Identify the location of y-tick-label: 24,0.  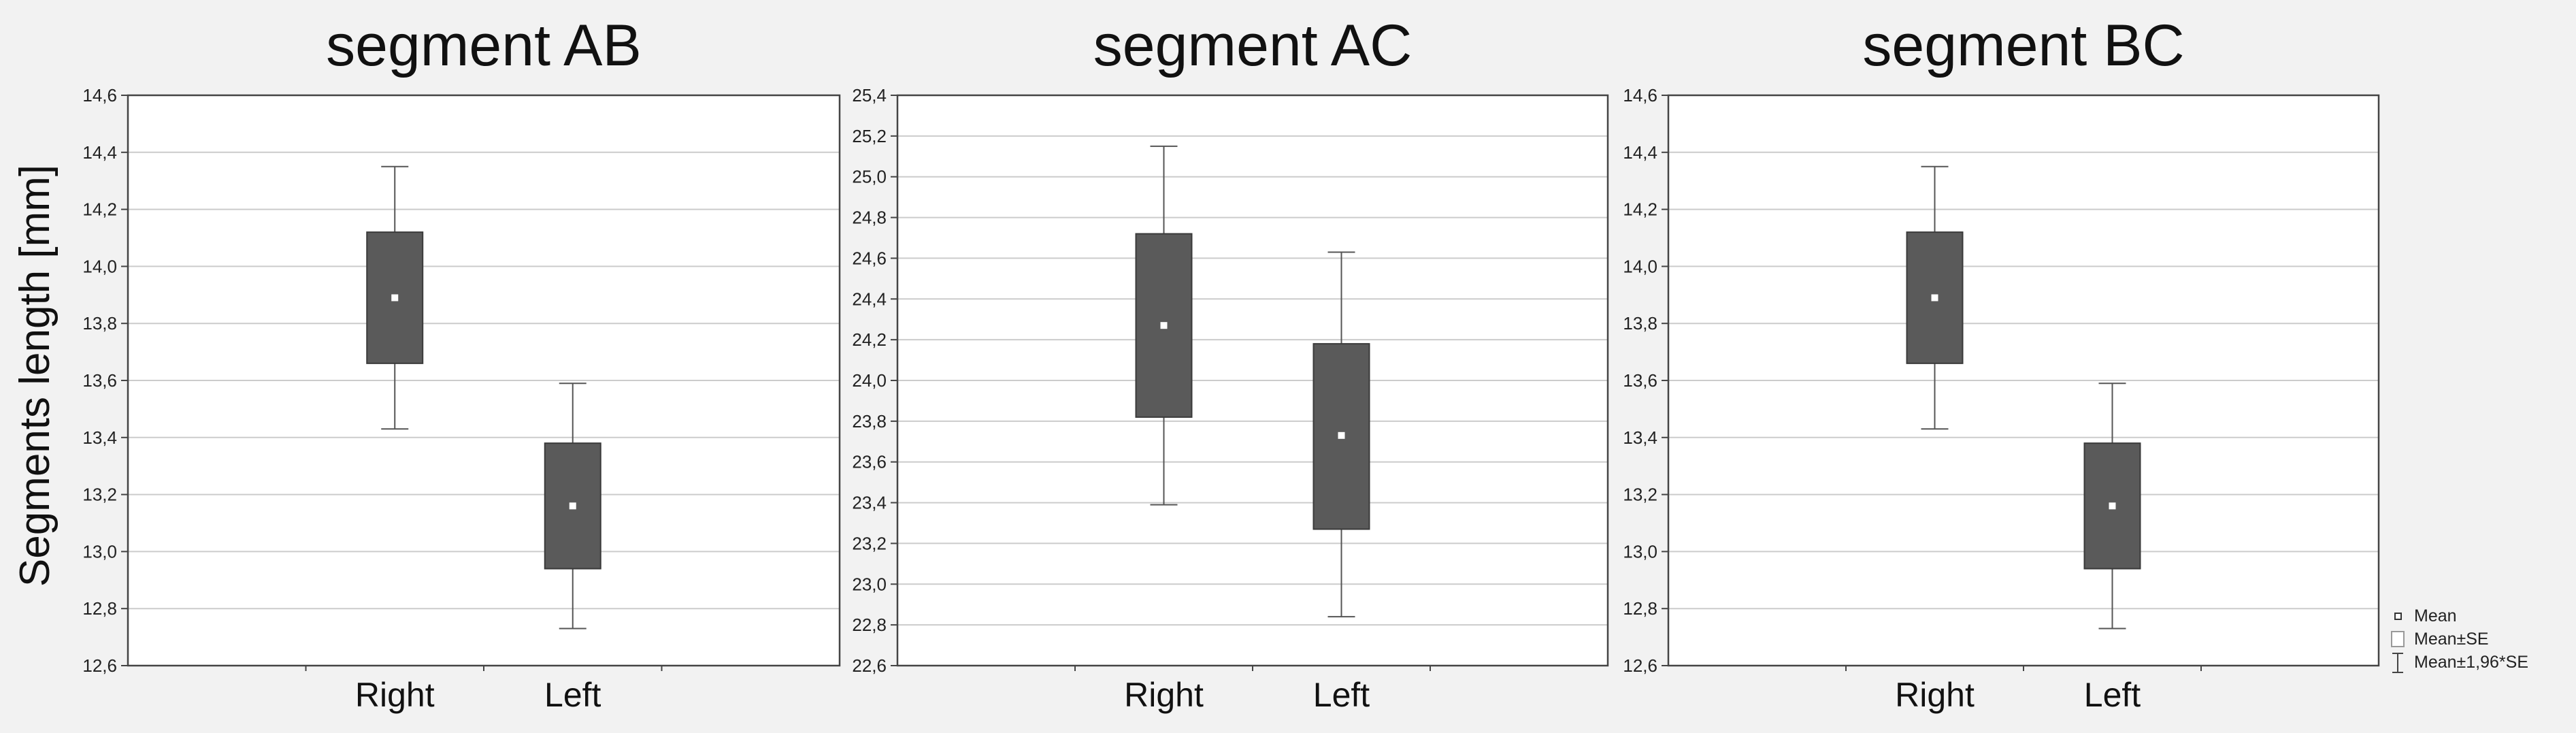
(870, 380).